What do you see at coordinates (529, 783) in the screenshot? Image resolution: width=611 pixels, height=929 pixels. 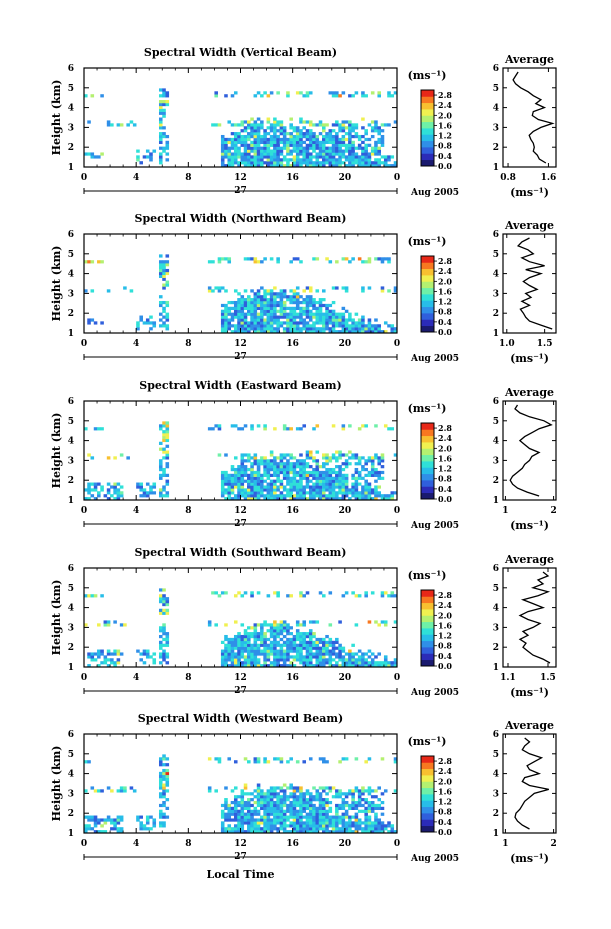 I see `average-frame` at bounding box center [529, 783].